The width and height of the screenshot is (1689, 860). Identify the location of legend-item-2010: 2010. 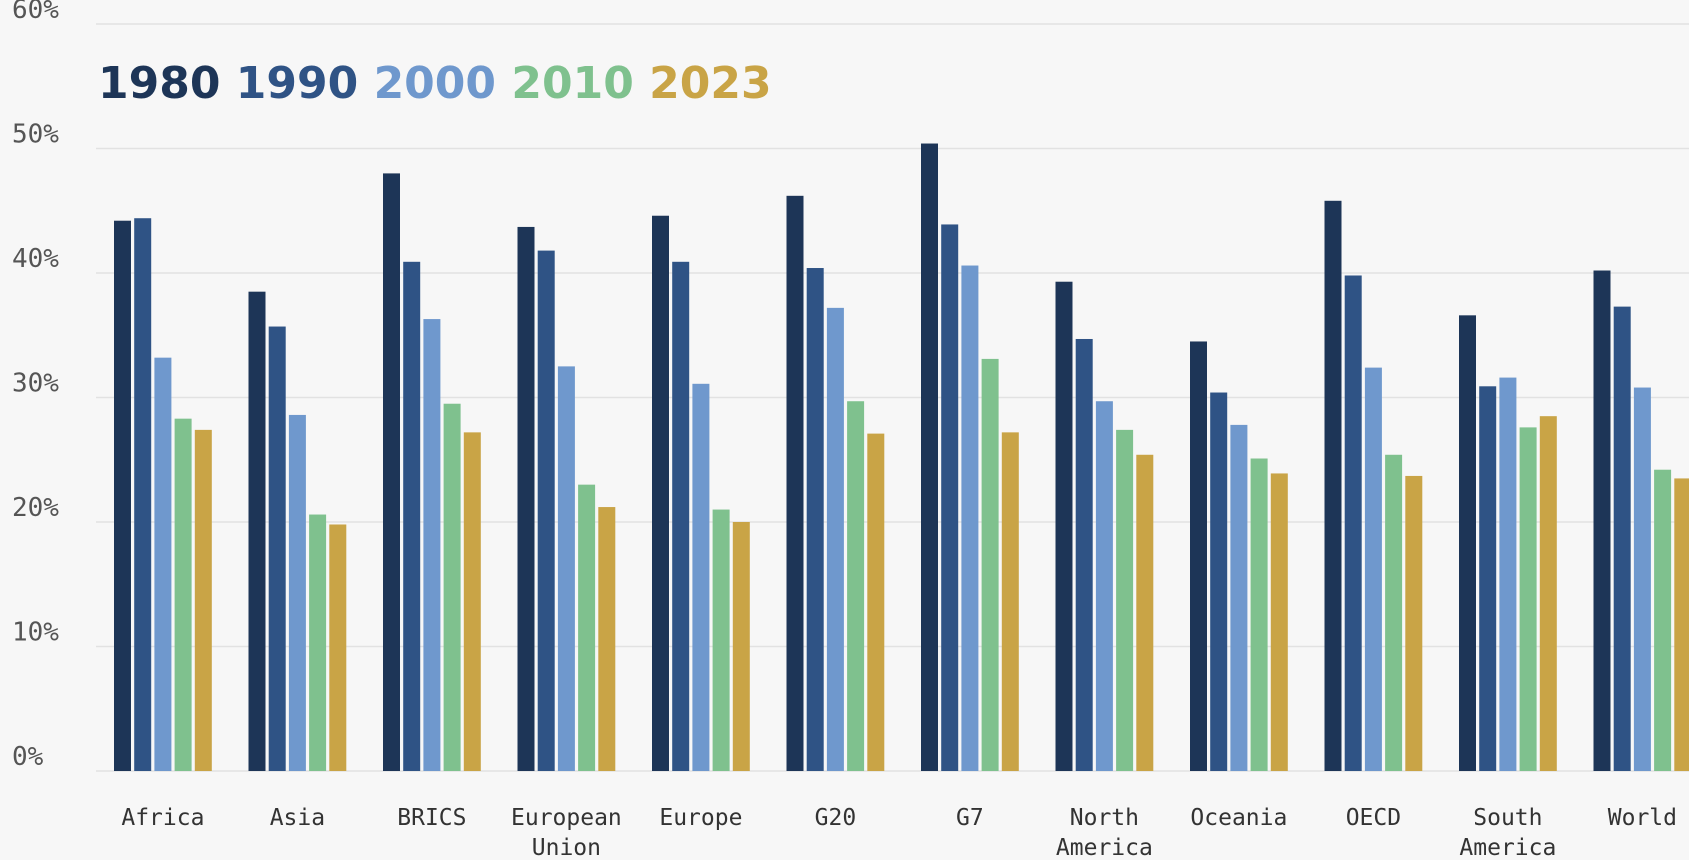
(565, 83).